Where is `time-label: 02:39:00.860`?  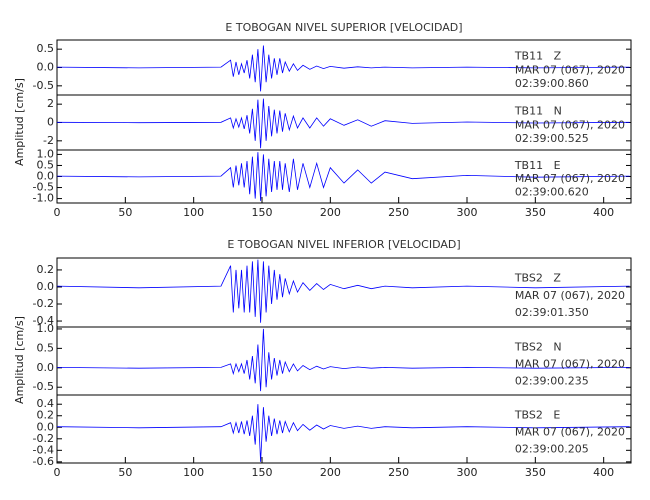 time-label: 02:39:00.860 is located at coordinates (552, 83).